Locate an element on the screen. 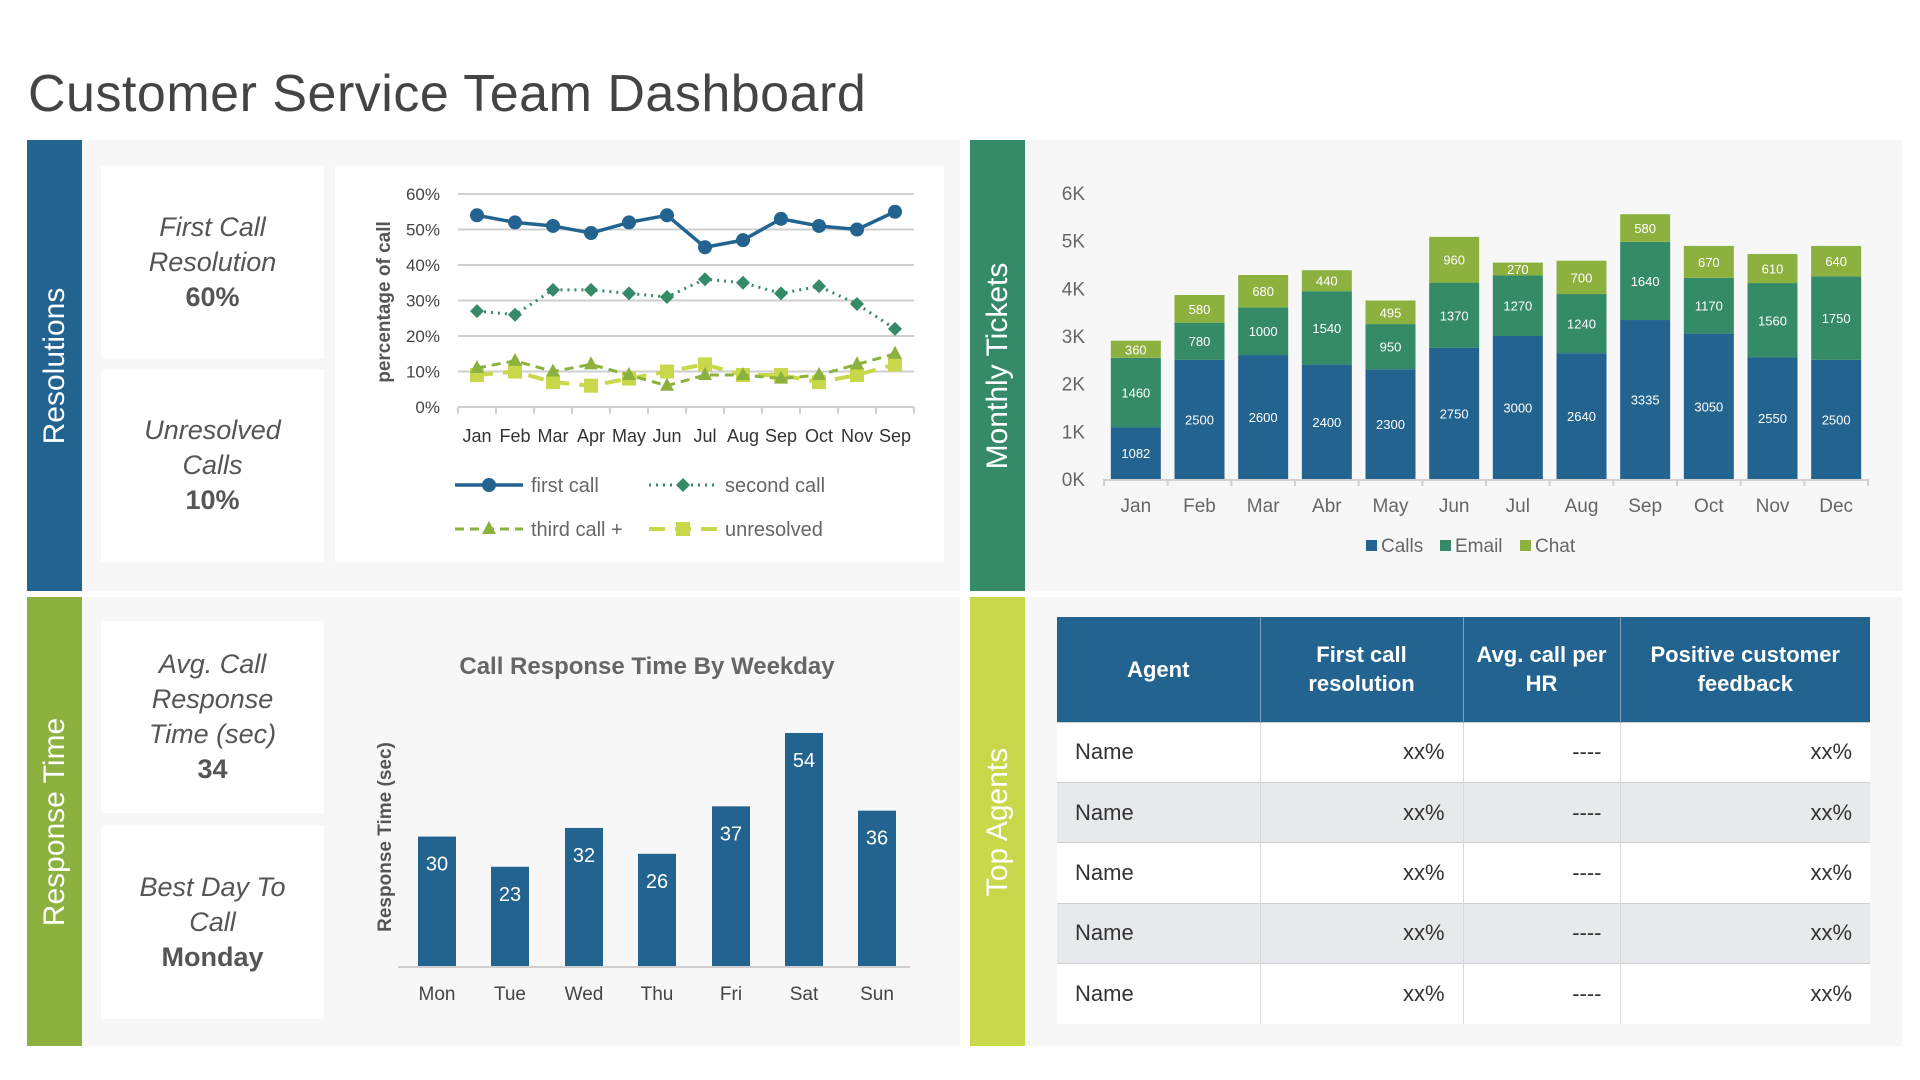  data-label: 1370 is located at coordinates (1454, 315).